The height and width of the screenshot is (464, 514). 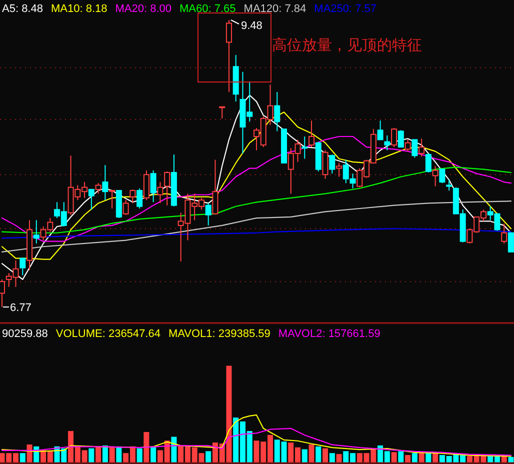 I want to click on text: MA60: 7.65, so click(x=208, y=9).